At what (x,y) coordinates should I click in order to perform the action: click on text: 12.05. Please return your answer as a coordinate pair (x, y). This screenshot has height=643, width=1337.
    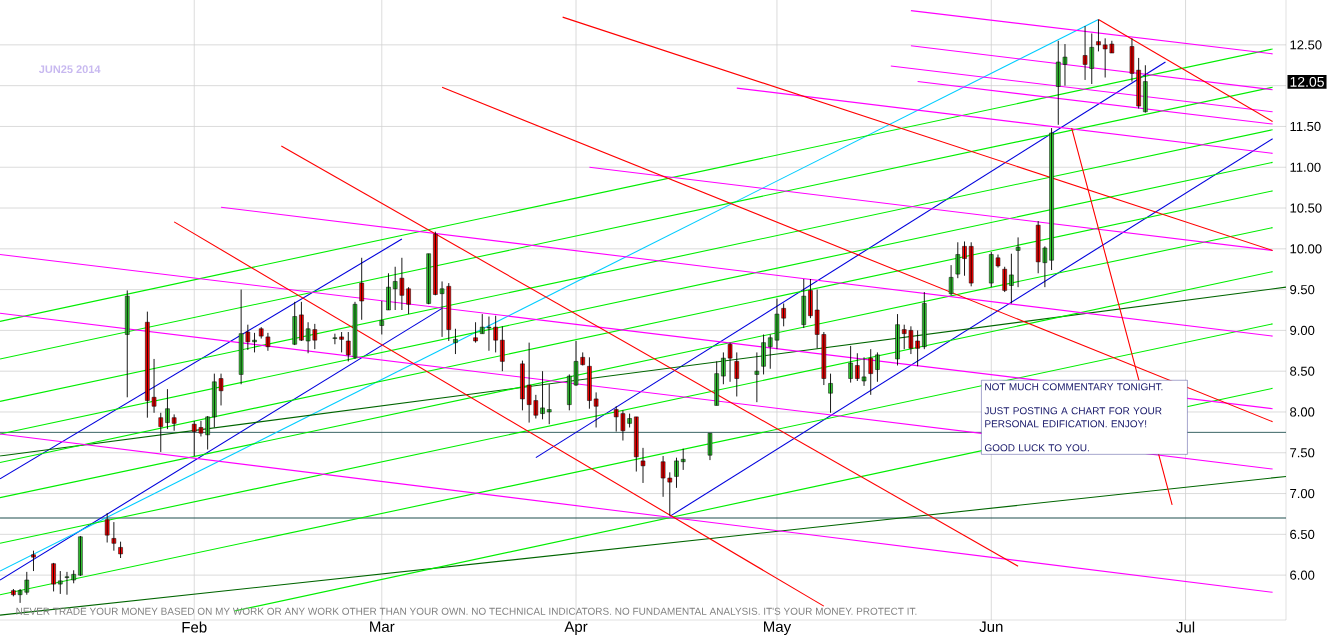
    Looking at the image, I should click on (1307, 81).